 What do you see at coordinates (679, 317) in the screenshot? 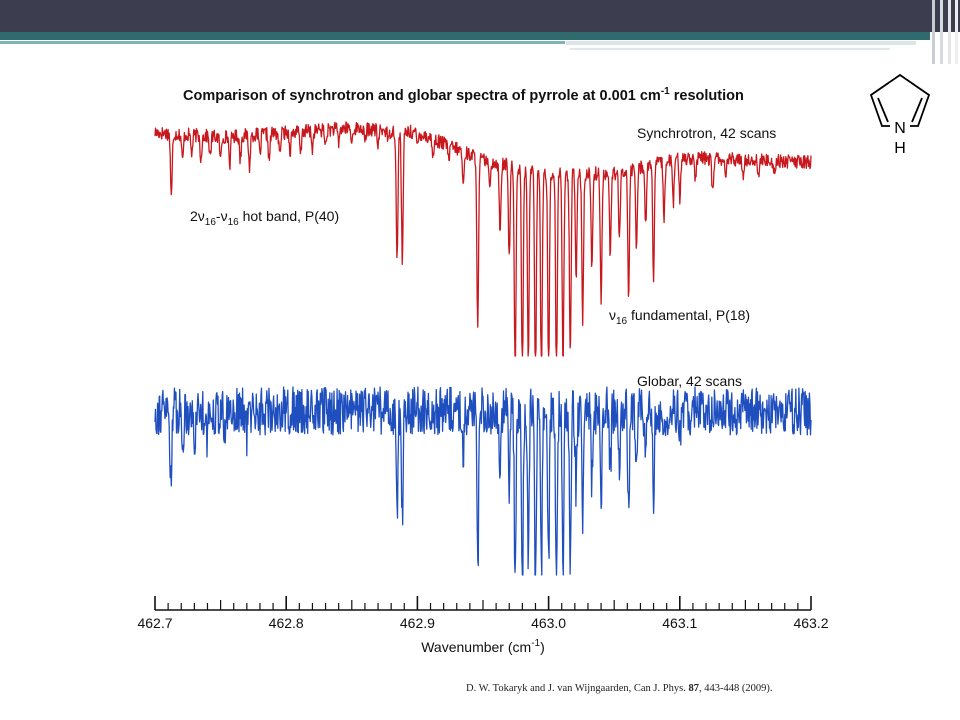
I see `fundamental-annotation: ν16 fundamental, P(18)` at bounding box center [679, 317].